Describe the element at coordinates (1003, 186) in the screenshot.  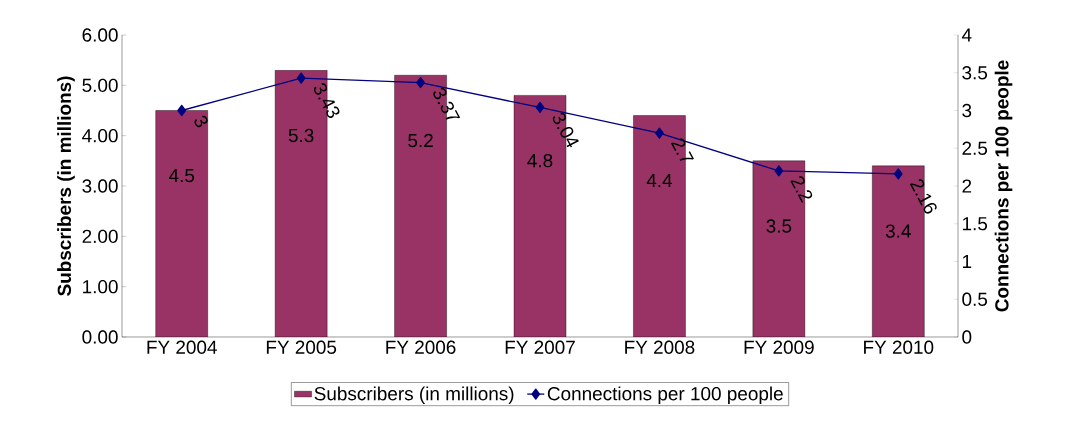
I see `y2-axis-title: Connections per 100 people` at that location.